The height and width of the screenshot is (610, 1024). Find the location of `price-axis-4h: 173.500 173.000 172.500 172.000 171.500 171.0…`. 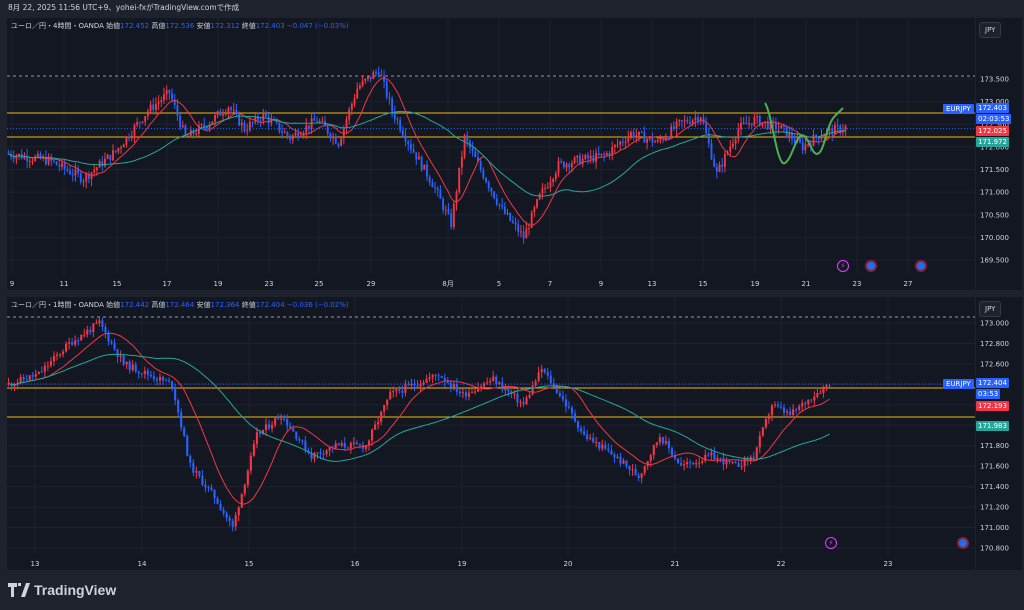

price-axis-4h: 173.500 173.000 172.500 172.000 171.500 171.0… is located at coordinates (999, 154).